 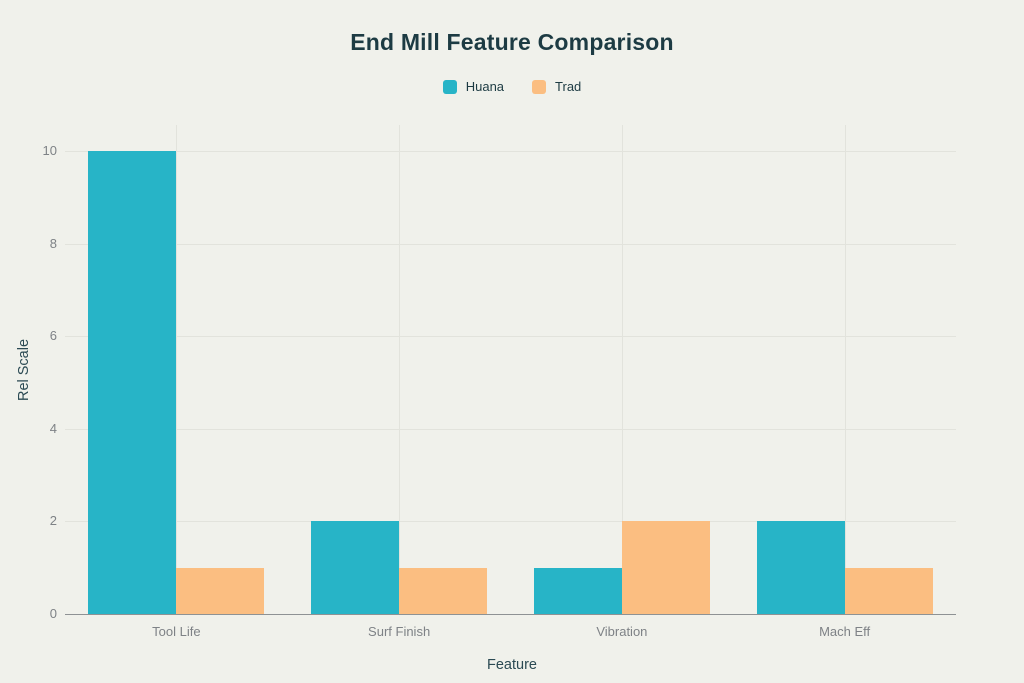 What do you see at coordinates (845, 369) in the screenshot?
I see `gridline-vertical-mach-eff` at bounding box center [845, 369].